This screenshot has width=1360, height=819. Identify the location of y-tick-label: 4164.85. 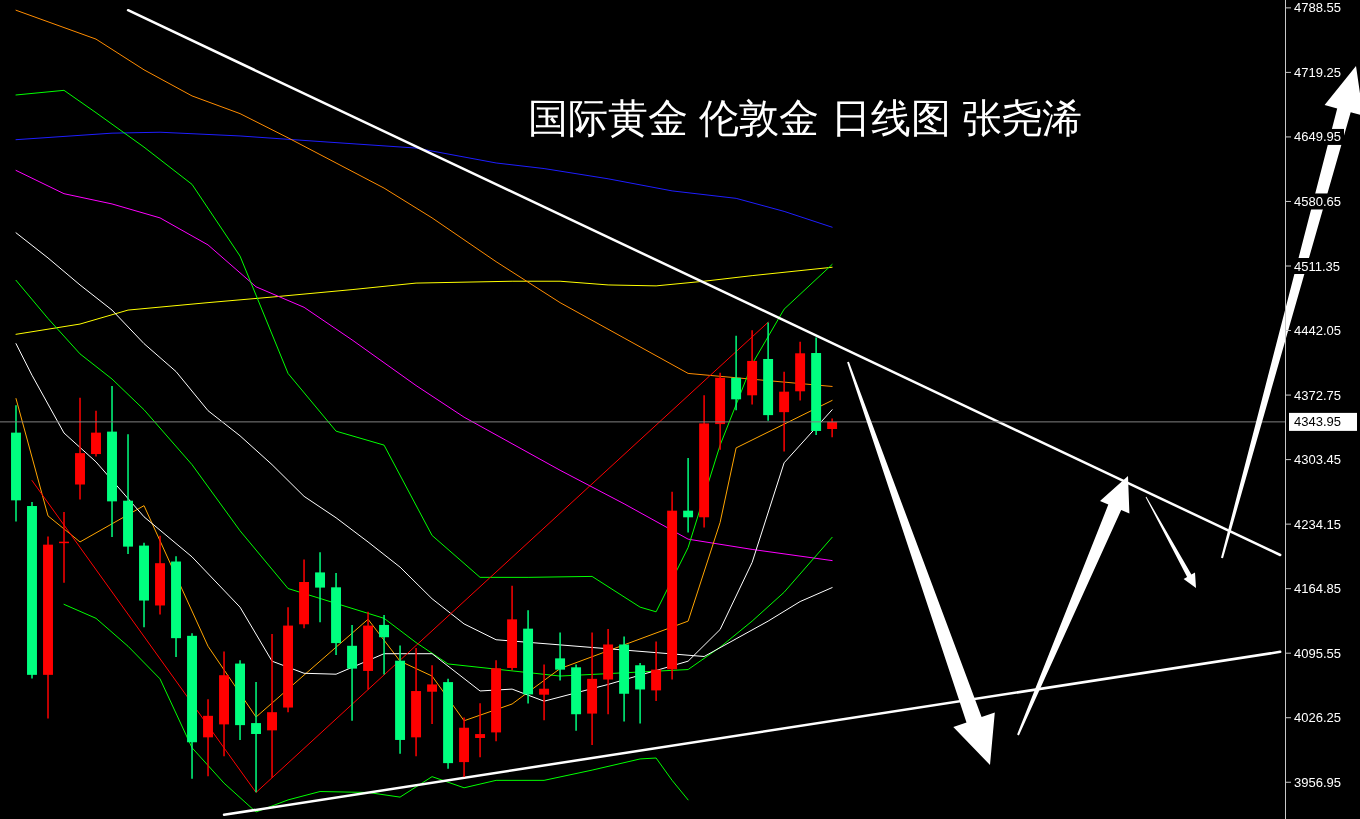
(1317, 589).